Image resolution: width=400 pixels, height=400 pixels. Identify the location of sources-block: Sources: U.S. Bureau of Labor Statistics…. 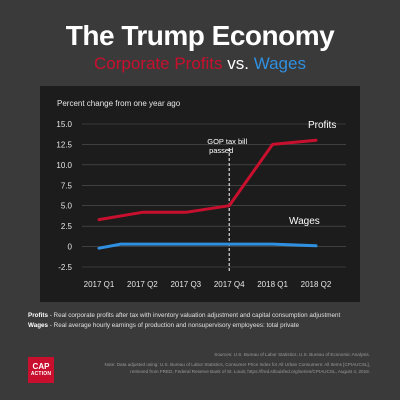
(225, 363).